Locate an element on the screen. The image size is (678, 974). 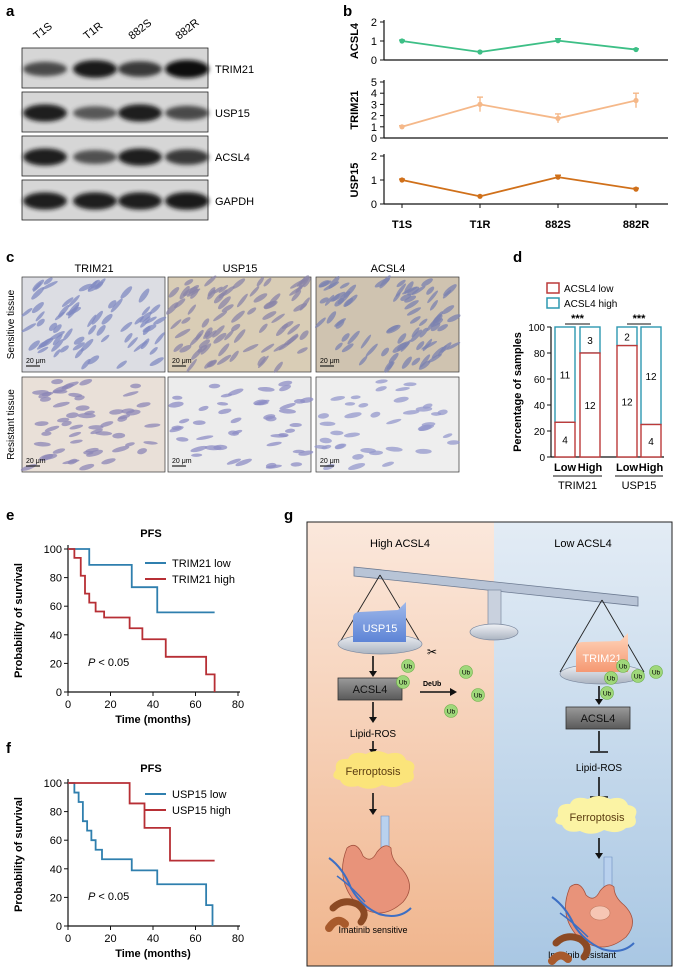
bar-segment-low is located at coordinates (565, 439).